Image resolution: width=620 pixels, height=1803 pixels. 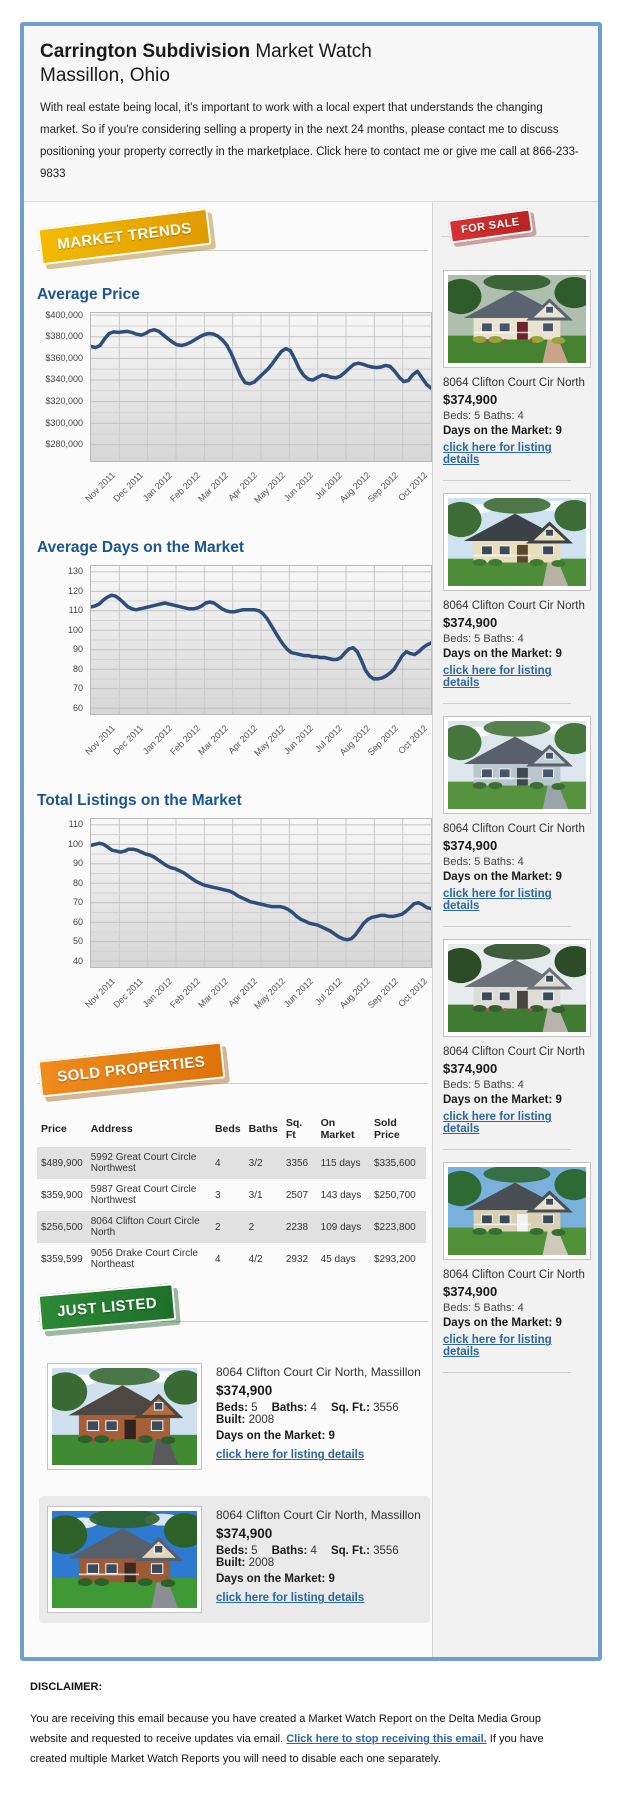 What do you see at coordinates (64, 422) in the screenshot?
I see `y-axis-tick-label: $300,000` at bounding box center [64, 422].